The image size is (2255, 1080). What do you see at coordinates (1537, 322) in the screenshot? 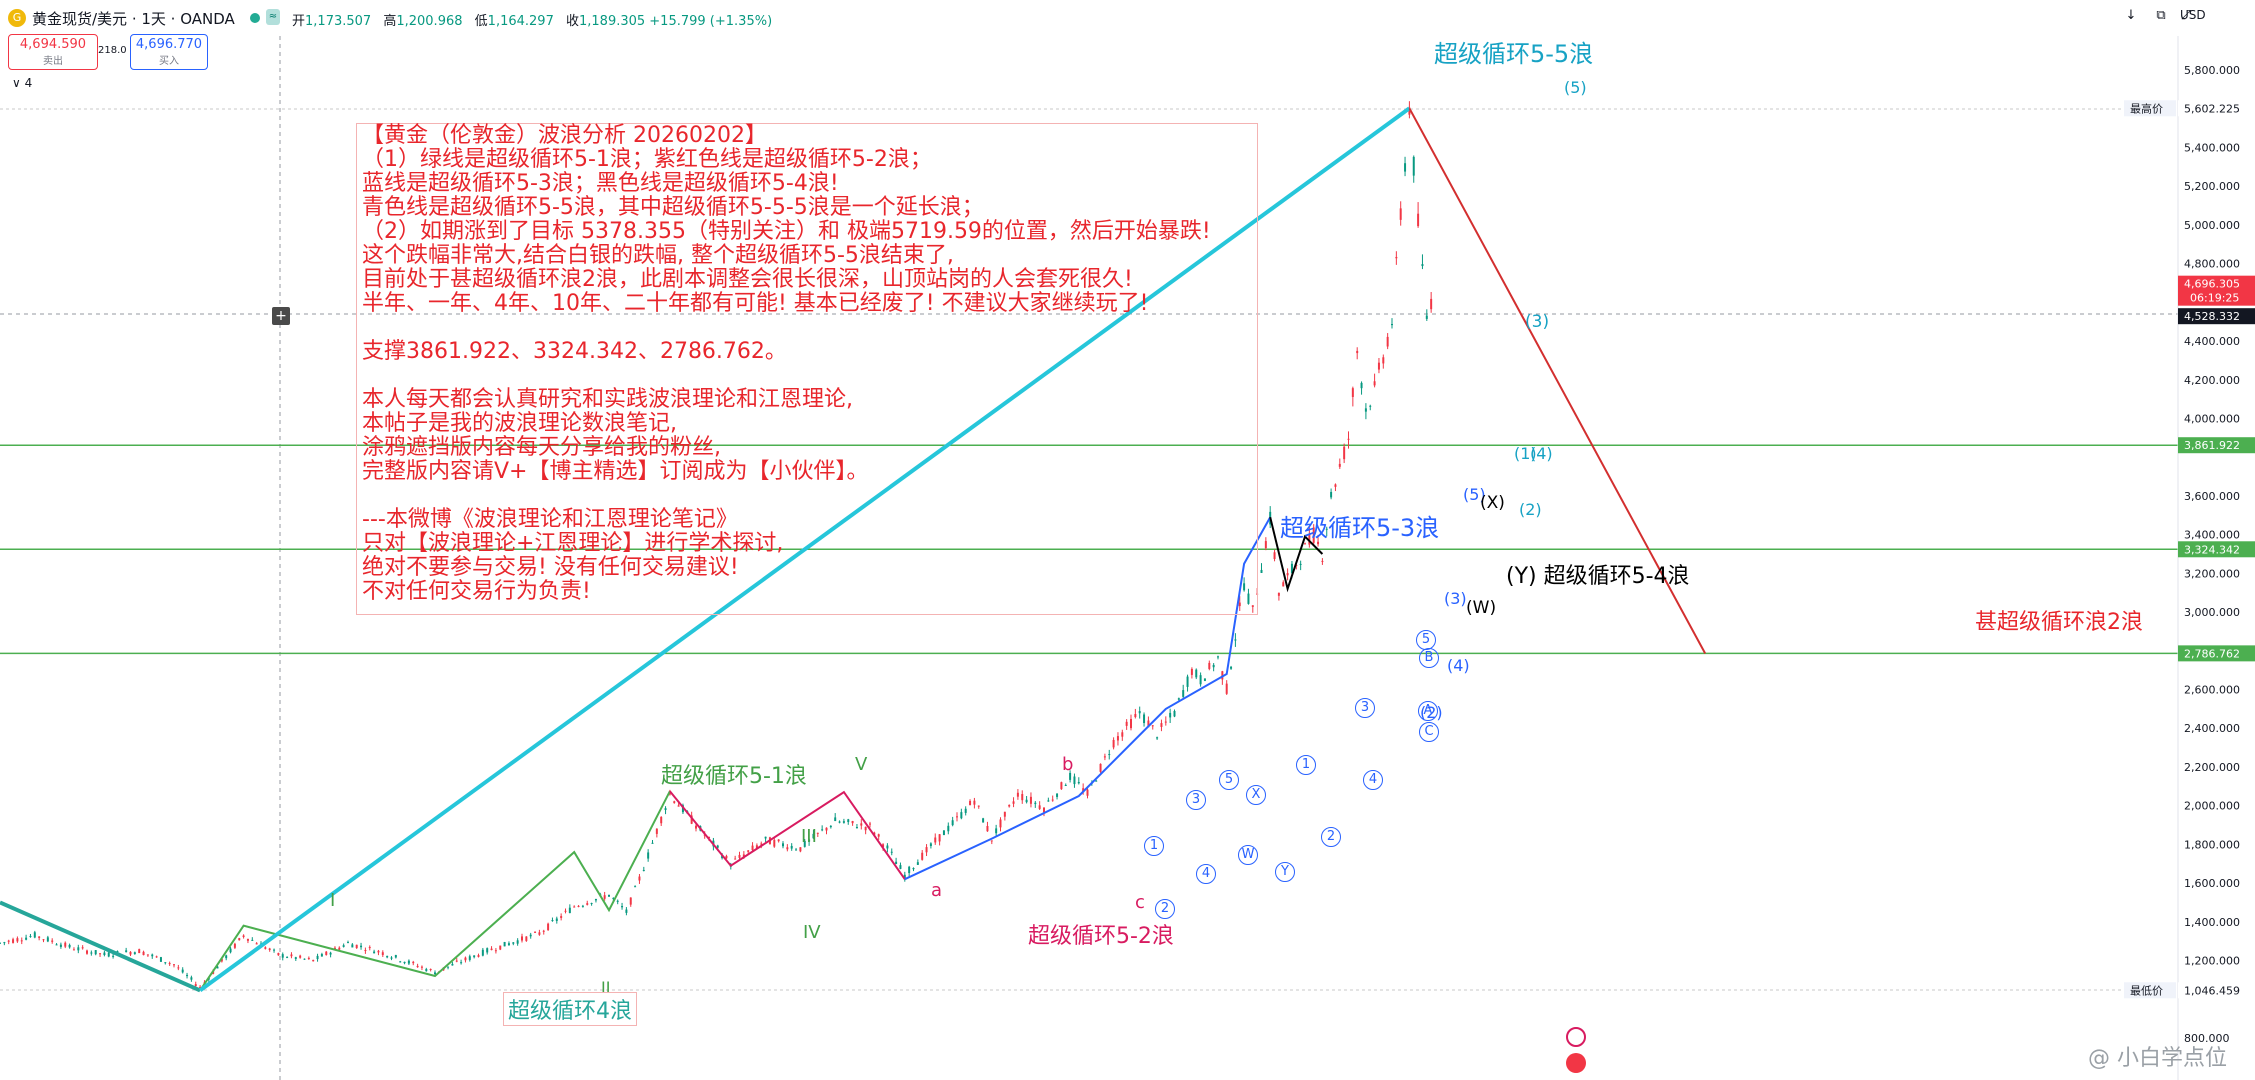
I see `wave-3-label: (3)` at bounding box center [1537, 322].